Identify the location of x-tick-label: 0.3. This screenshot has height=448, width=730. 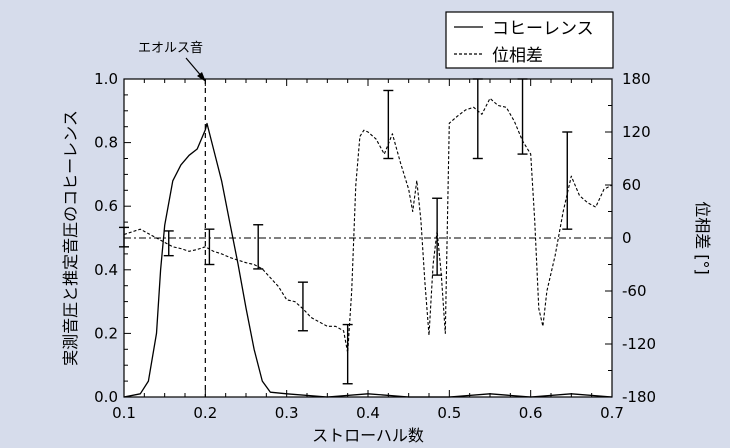
(287, 413).